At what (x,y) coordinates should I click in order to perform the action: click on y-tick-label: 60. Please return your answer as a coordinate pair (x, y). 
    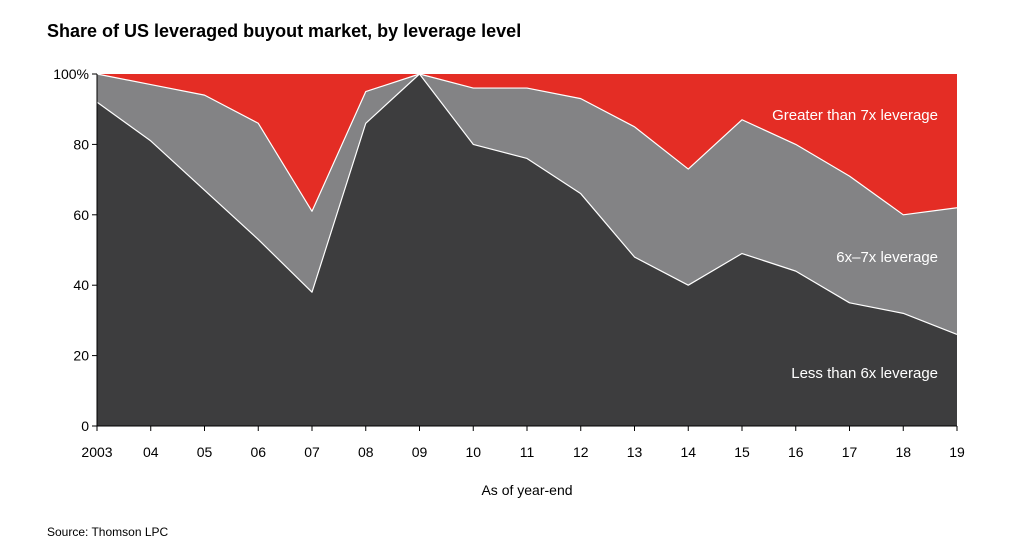
    Looking at the image, I should click on (81, 215).